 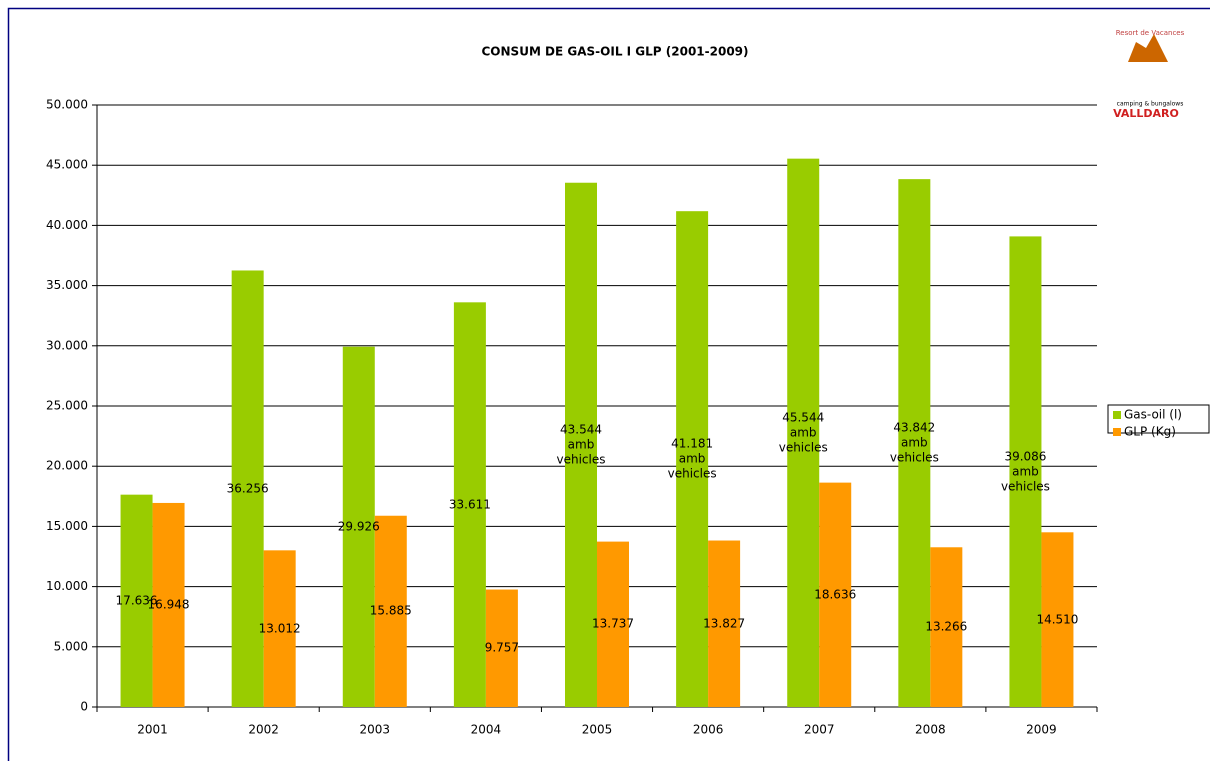 What do you see at coordinates (67, 285) in the screenshot?
I see `y-tick-label: 35.000` at bounding box center [67, 285].